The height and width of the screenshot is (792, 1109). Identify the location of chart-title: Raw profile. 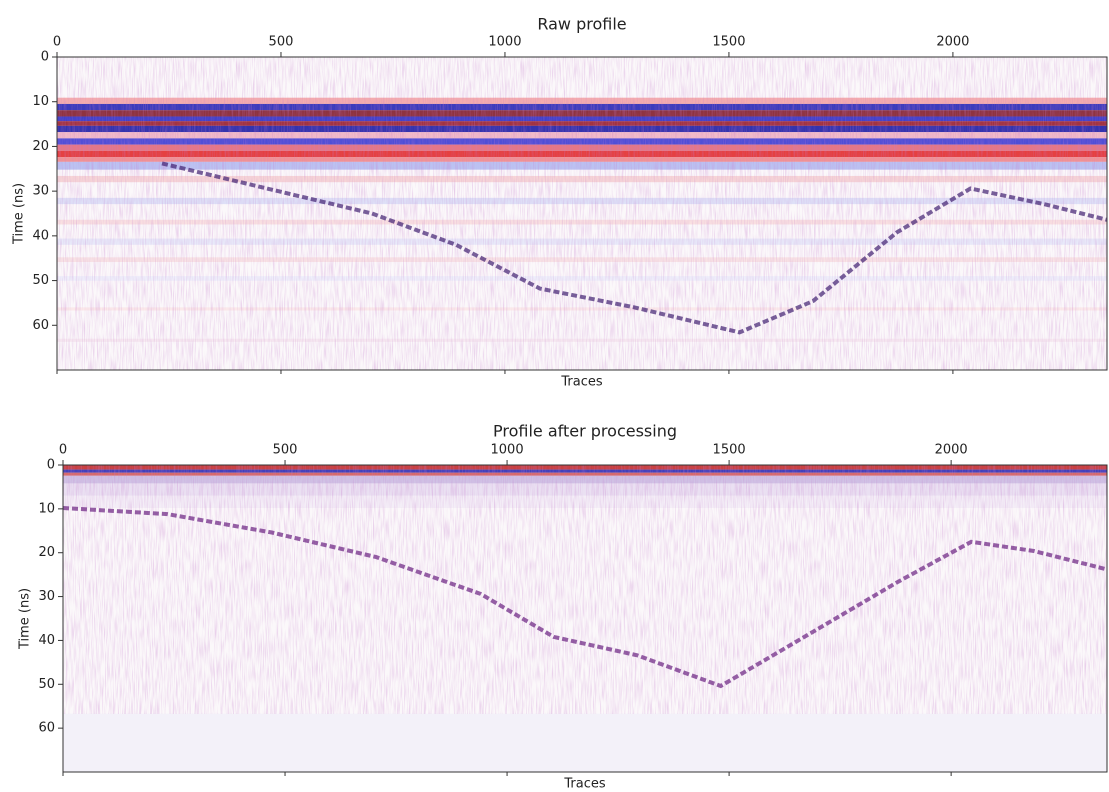
(581, 24).